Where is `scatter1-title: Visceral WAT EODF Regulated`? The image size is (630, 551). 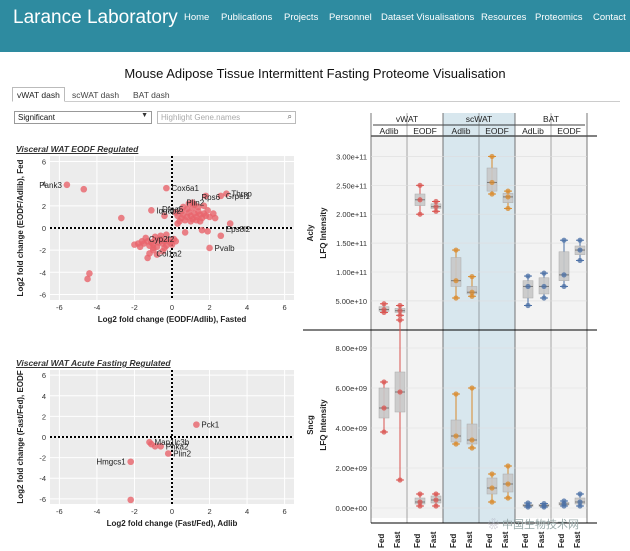 scatter1-title: Visceral WAT EODF Regulated is located at coordinates (77, 149).